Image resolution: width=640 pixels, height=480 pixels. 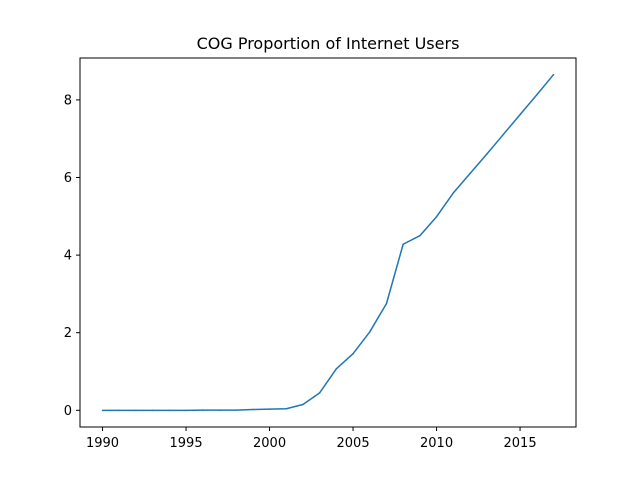 I want to click on y-tick-label: 6, so click(x=68, y=178).